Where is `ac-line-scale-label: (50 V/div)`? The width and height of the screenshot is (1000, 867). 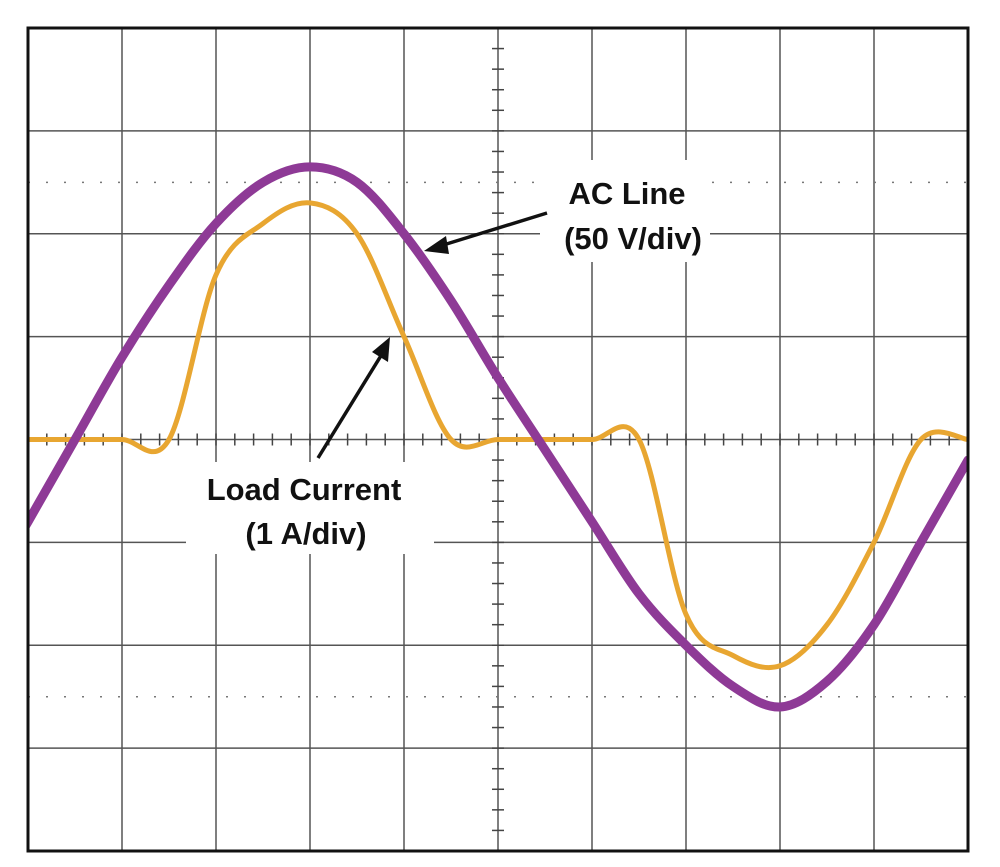
ac-line-scale-label: (50 V/div) is located at coordinates (633, 238).